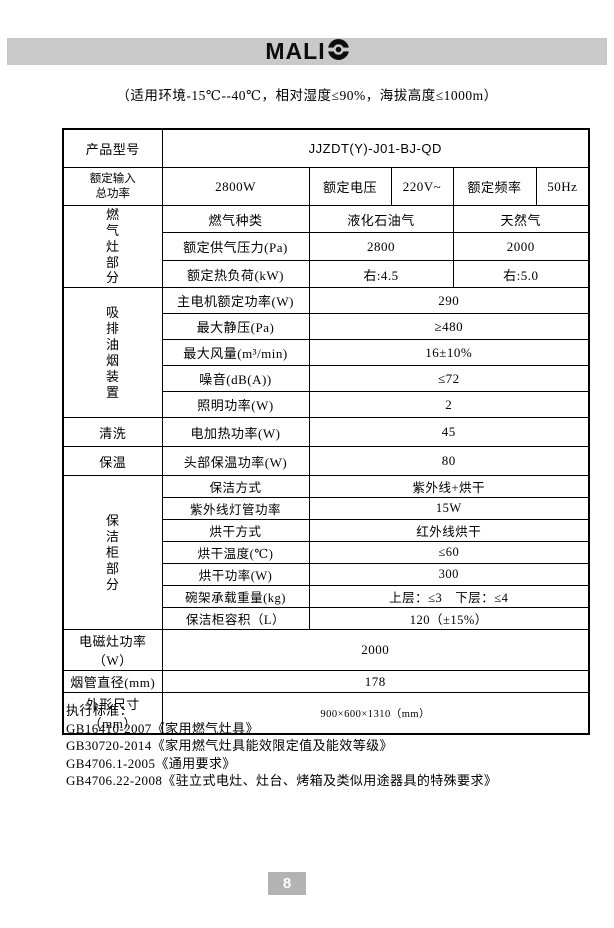 Image resolution: width=614 pixels, height=928 pixels. What do you see at coordinates (112, 432) in the screenshot?
I see `cleaning-section-label: 清洗` at bounding box center [112, 432].